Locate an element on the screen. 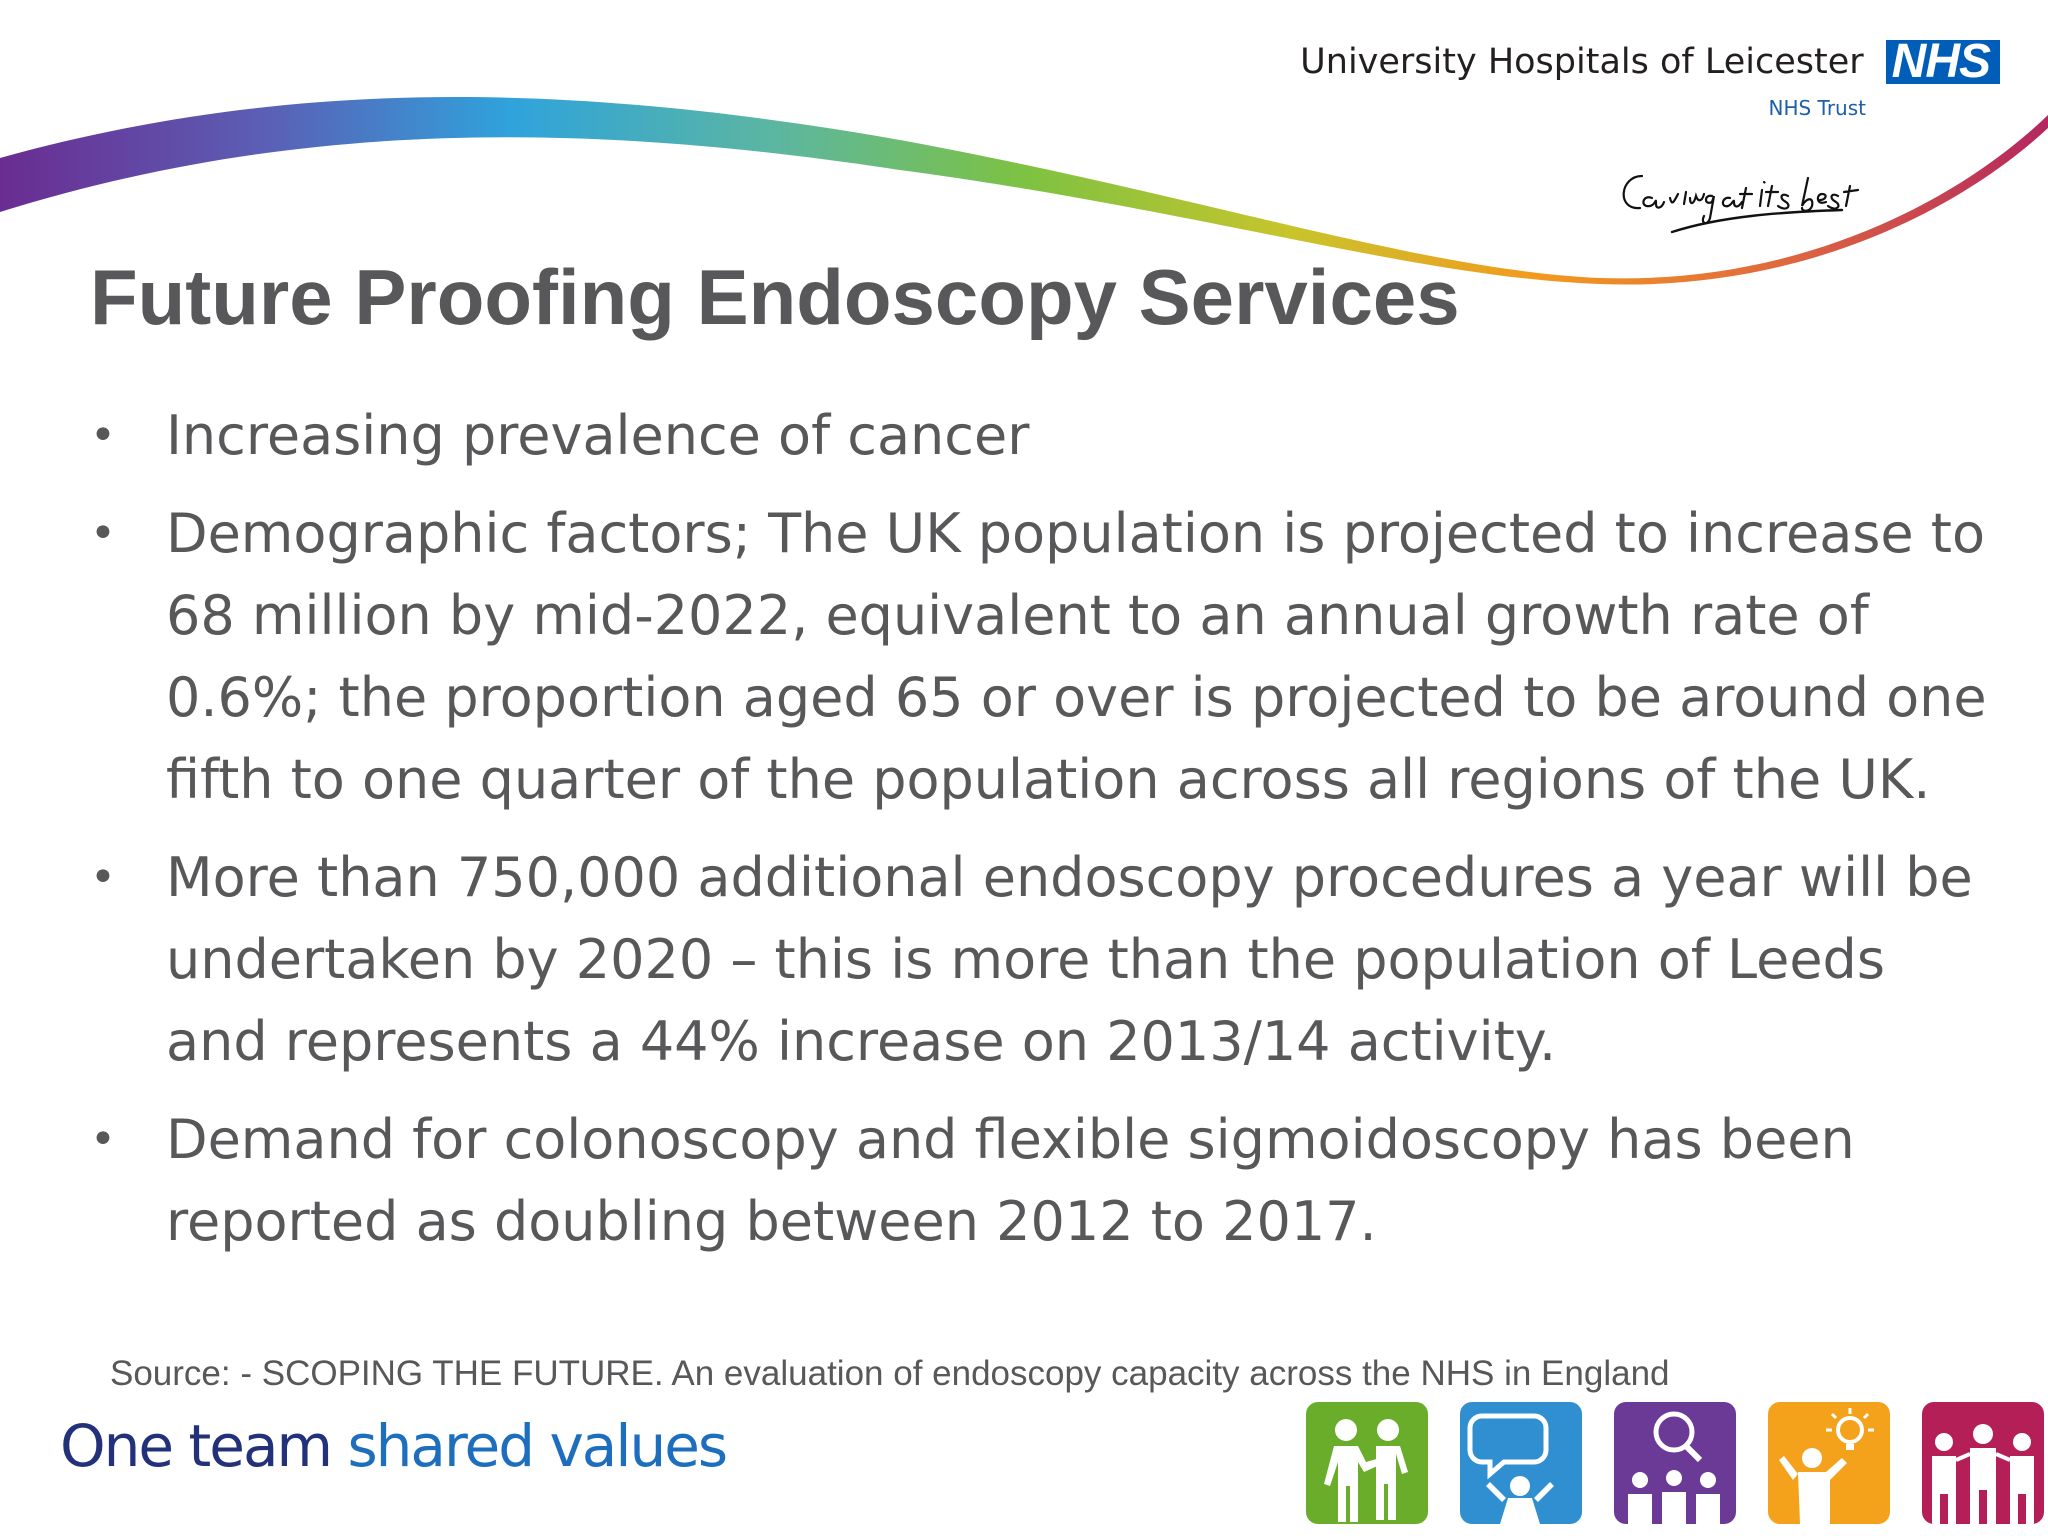 The image size is (2048, 1536). nhs-trust-label: NHS Trust is located at coordinates (1817, 108).